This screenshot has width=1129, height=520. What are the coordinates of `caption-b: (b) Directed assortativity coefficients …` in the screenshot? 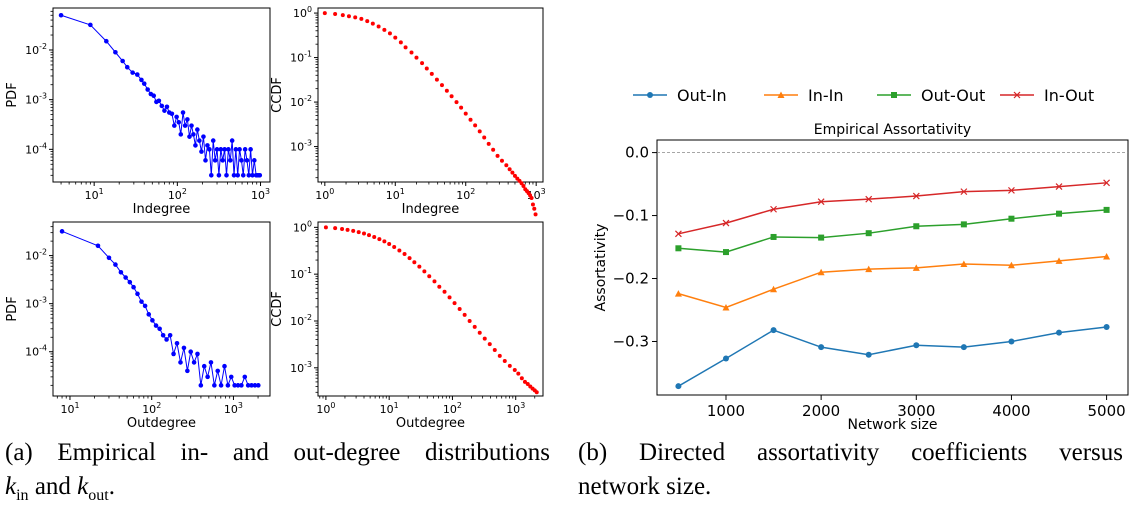 It's located at (850, 452).